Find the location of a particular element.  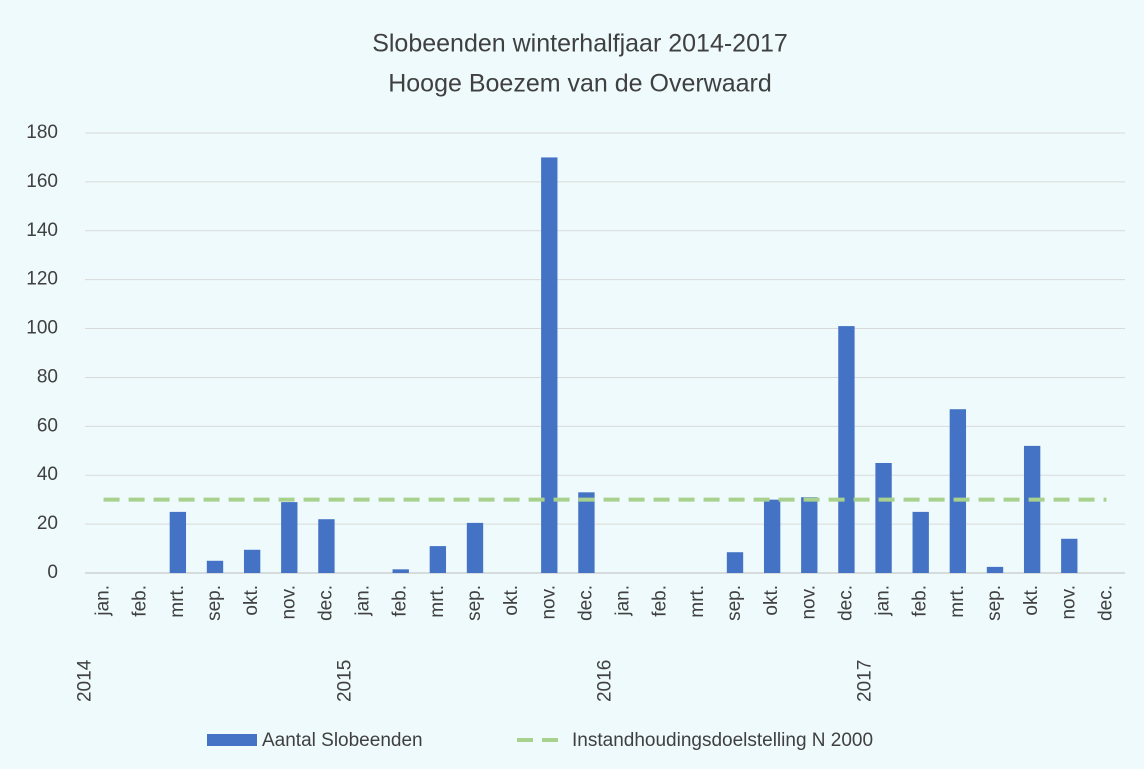

year-label: 2014 is located at coordinates (85, 680).